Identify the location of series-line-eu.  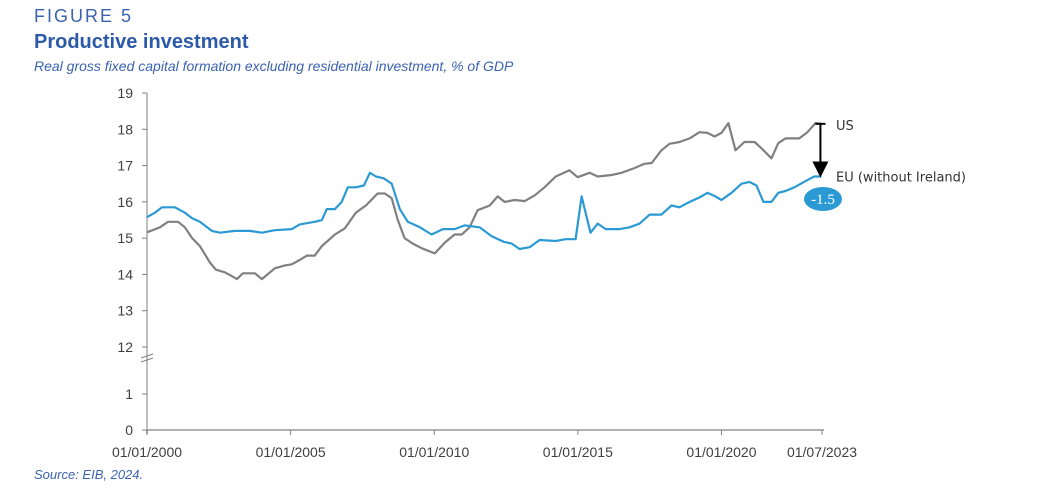
(484, 211).